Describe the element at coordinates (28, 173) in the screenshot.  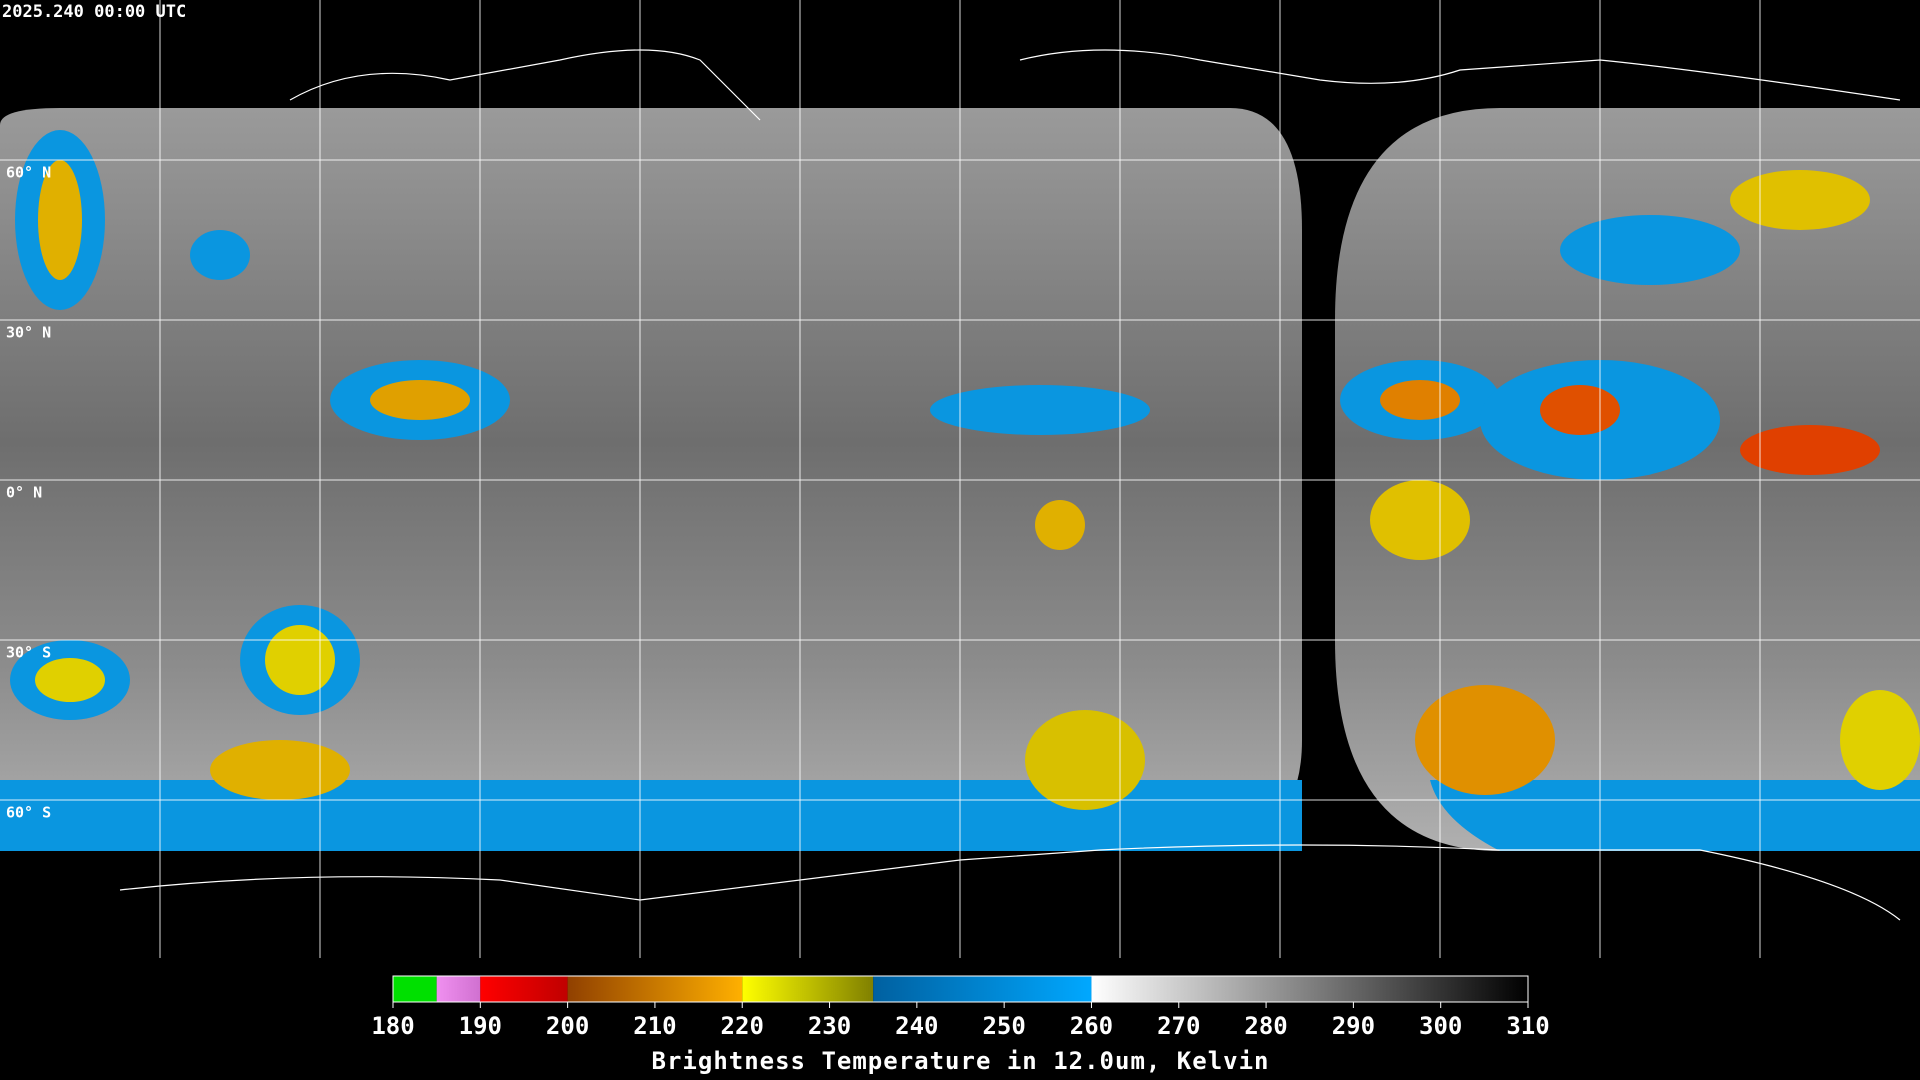
I see `latitude-label: 60° N` at that location.